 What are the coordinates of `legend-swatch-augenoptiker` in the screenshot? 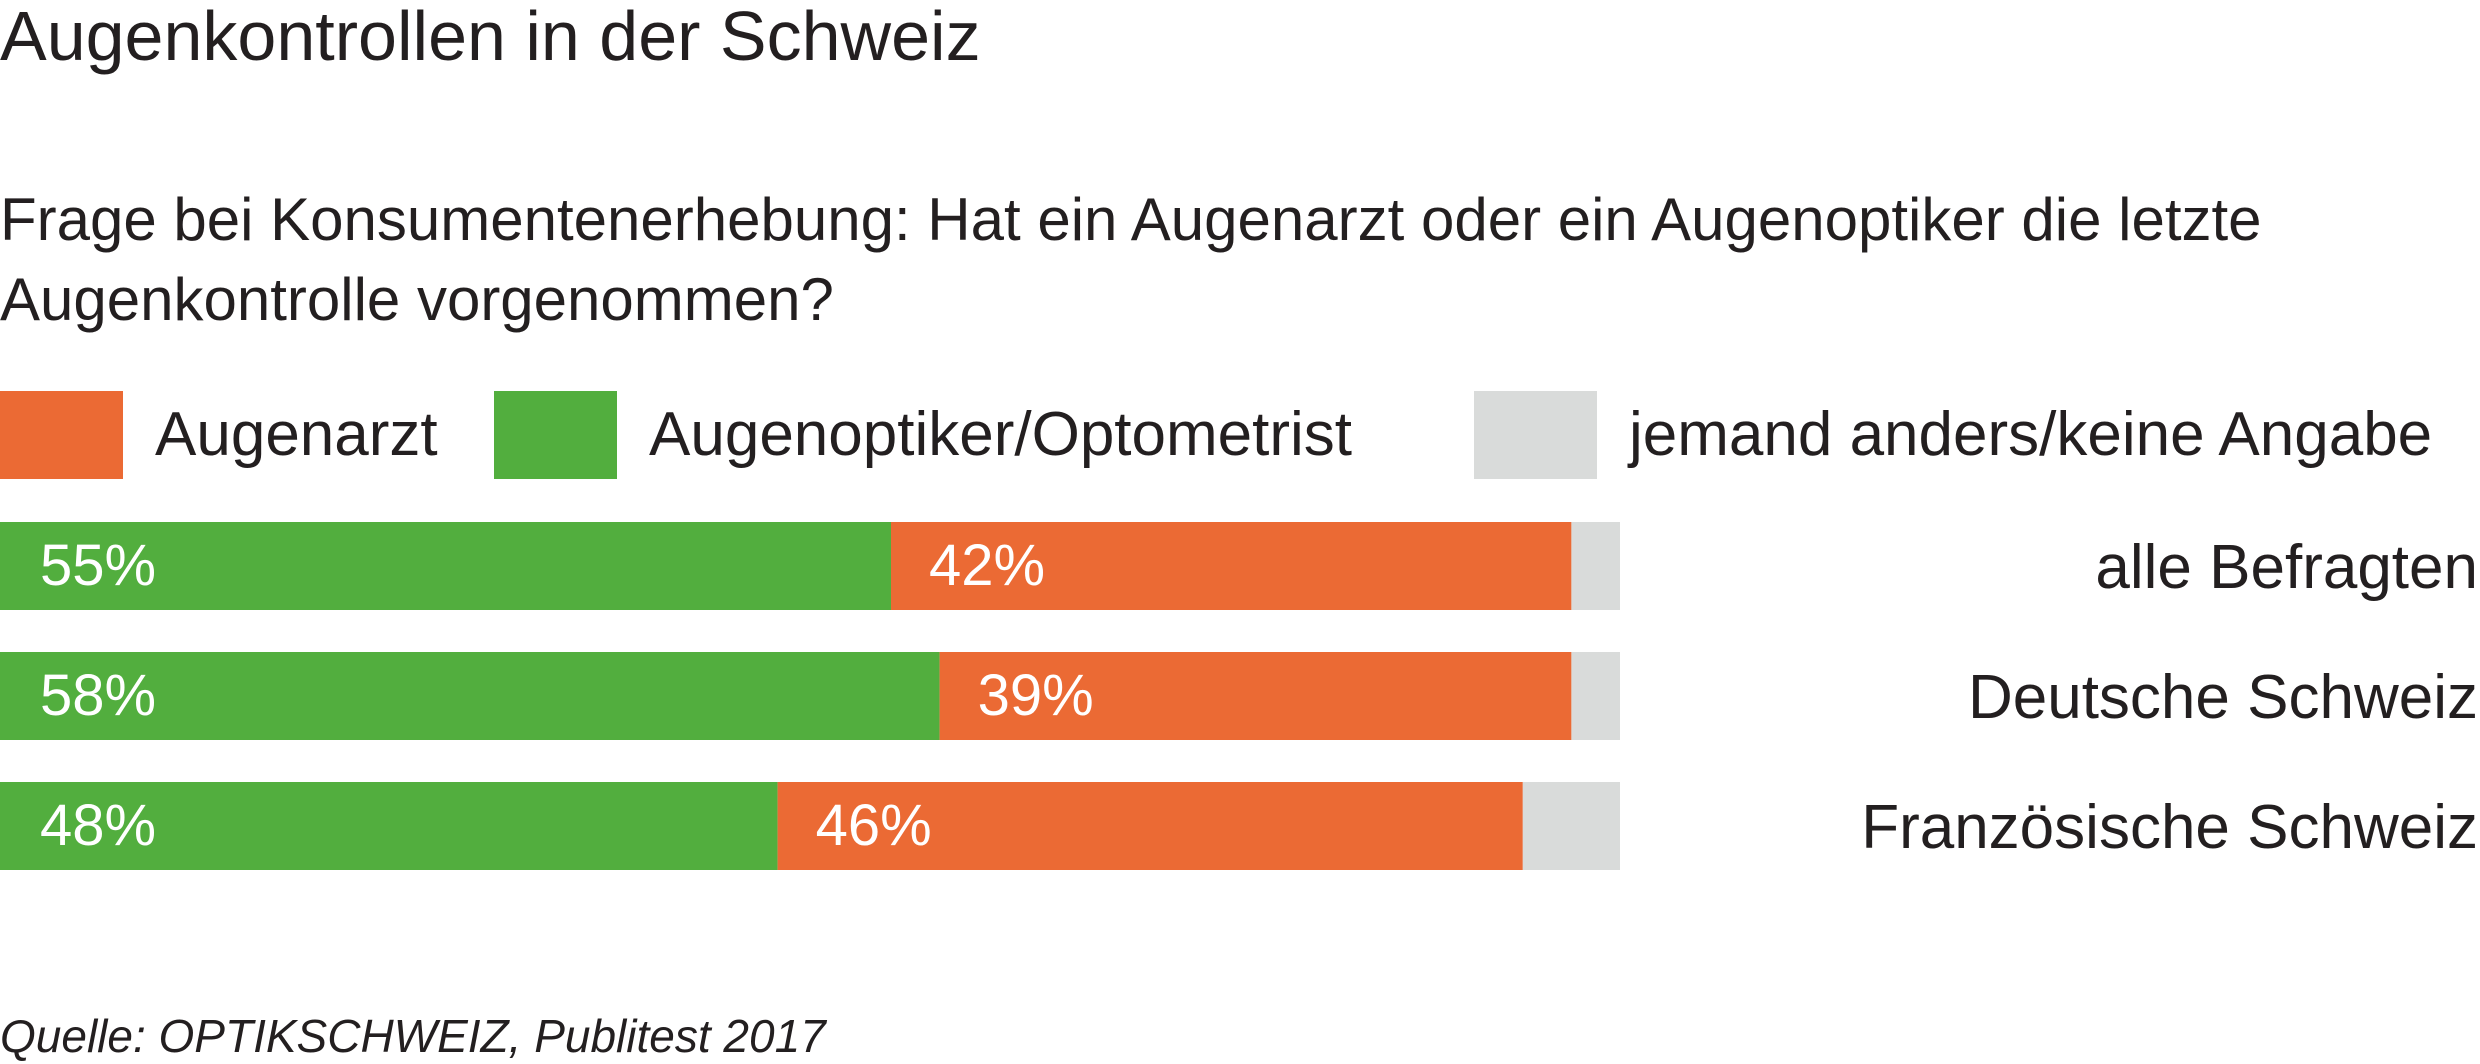 It's located at (555, 435).